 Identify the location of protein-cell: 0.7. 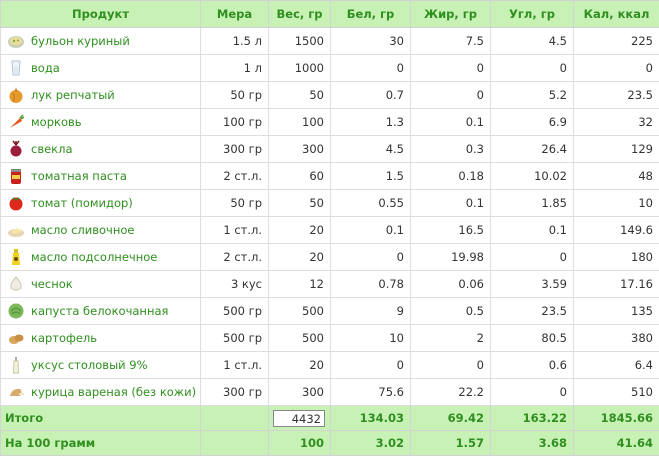
(371, 95).